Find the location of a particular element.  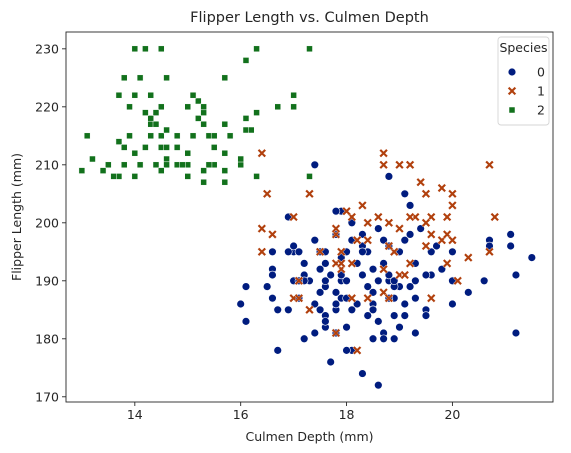

y-tick-label: 200 is located at coordinates (47, 222).